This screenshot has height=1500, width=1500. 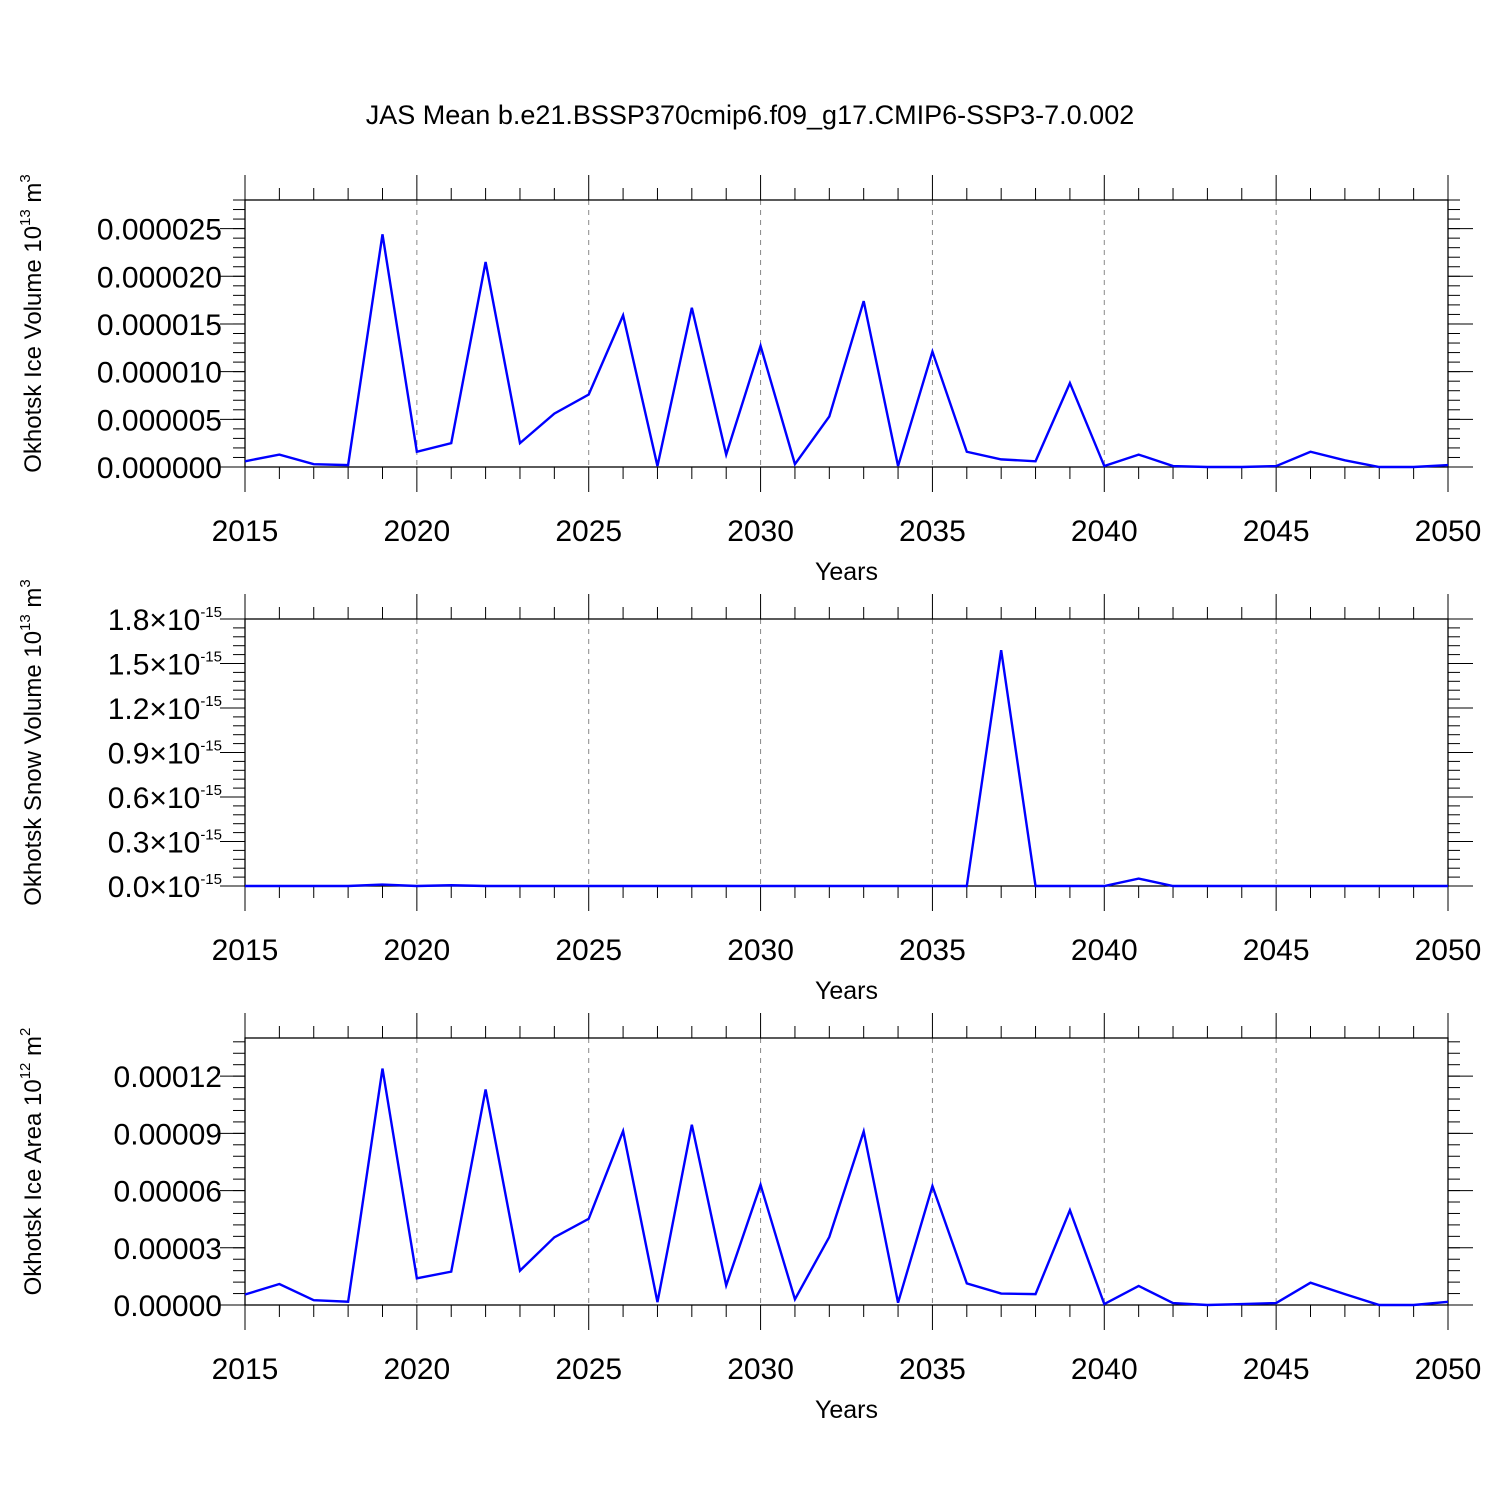 I want to click on y-tick-label: 0.000020, so click(x=159, y=277).